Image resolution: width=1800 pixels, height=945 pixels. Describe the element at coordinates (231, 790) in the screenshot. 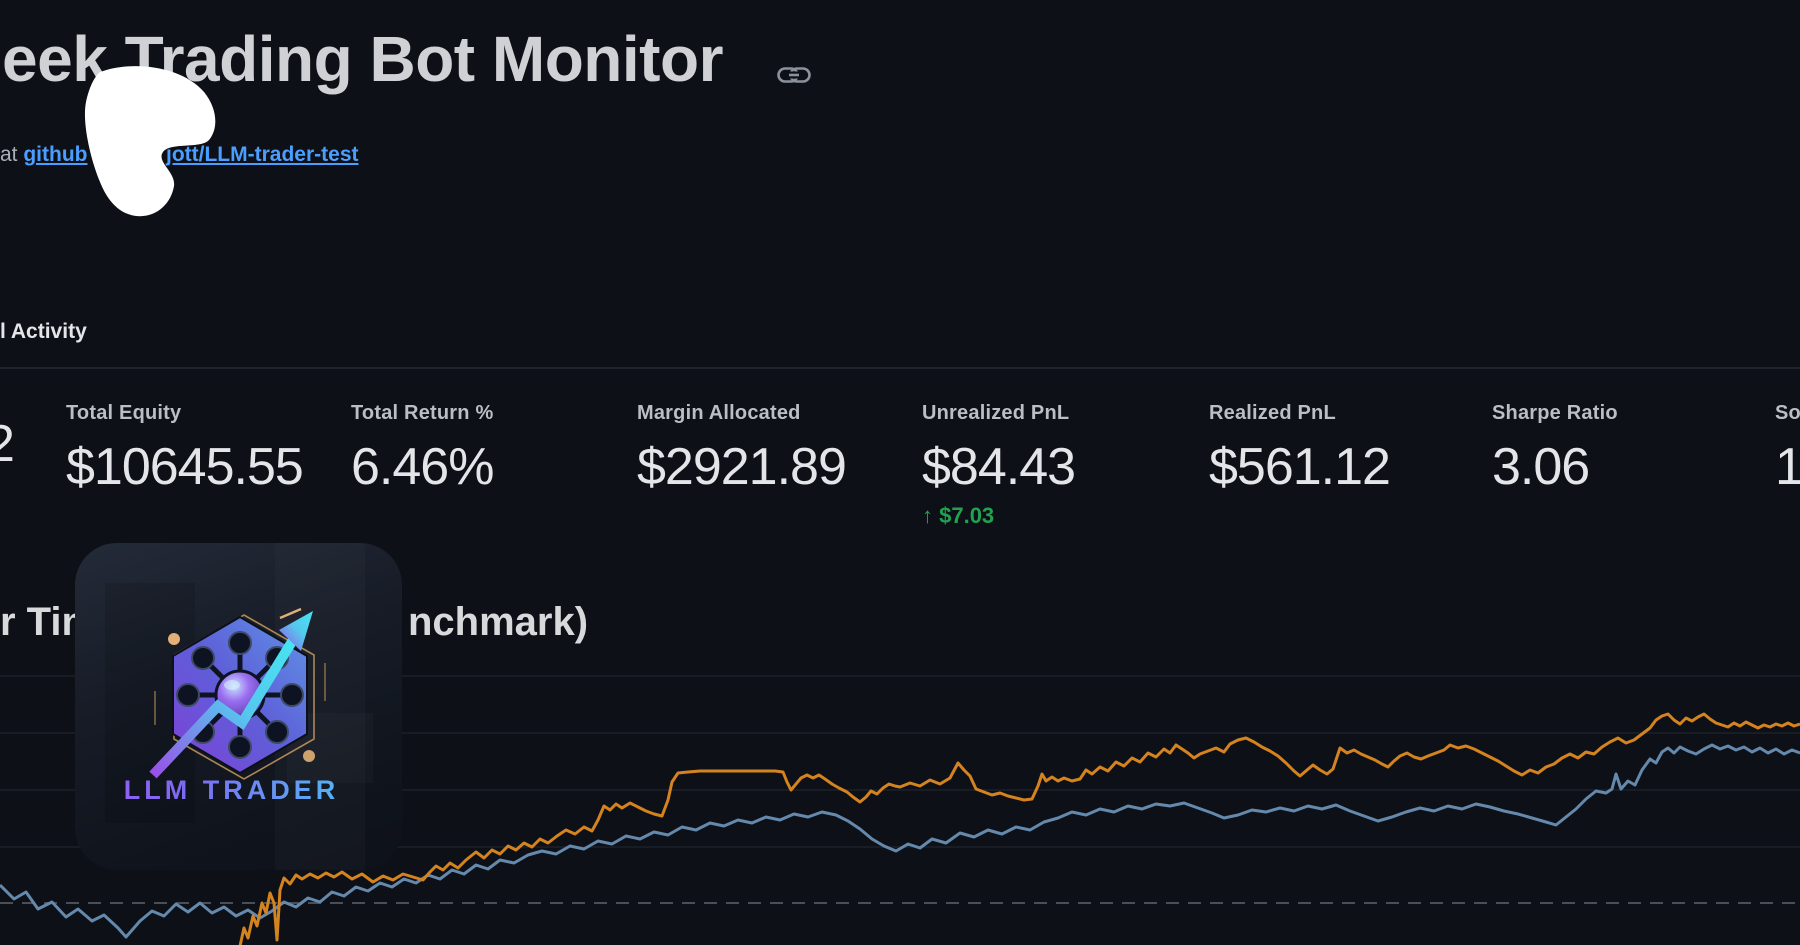

I see `logo-wordmark: LLM TRADER` at that location.